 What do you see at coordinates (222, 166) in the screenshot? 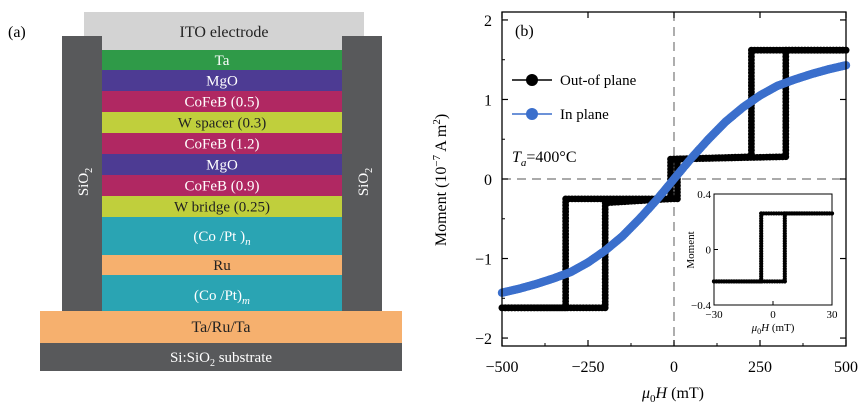
I see `layer-label-5: MgO` at bounding box center [222, 166].